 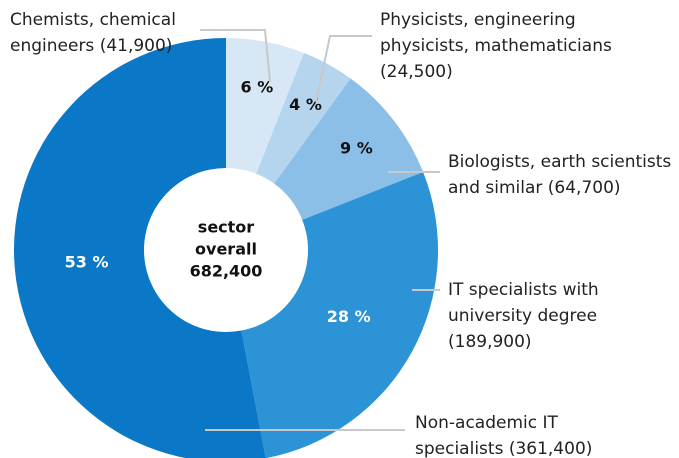 What do you see at coordinates (305, 104) in the screenshot?
I see `slice-label: 4 %` at bounding box center [305, 104].